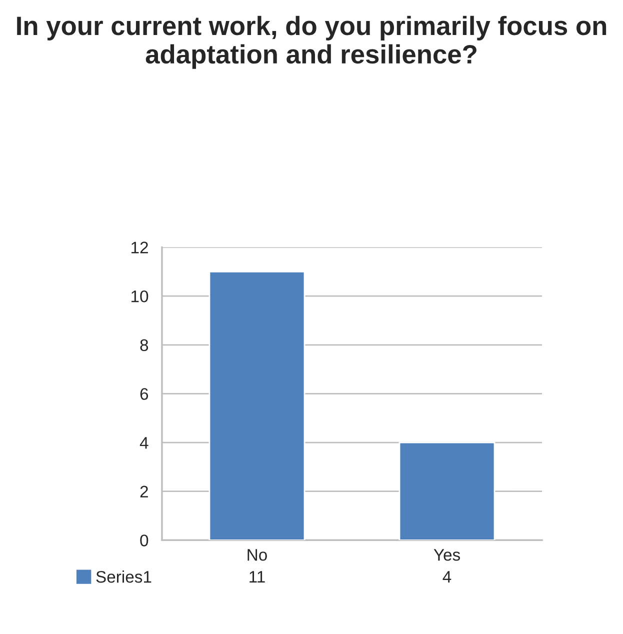 This screenshot has height=634, width=623. I want to click on legend-label: Series1, so click(124, 576).